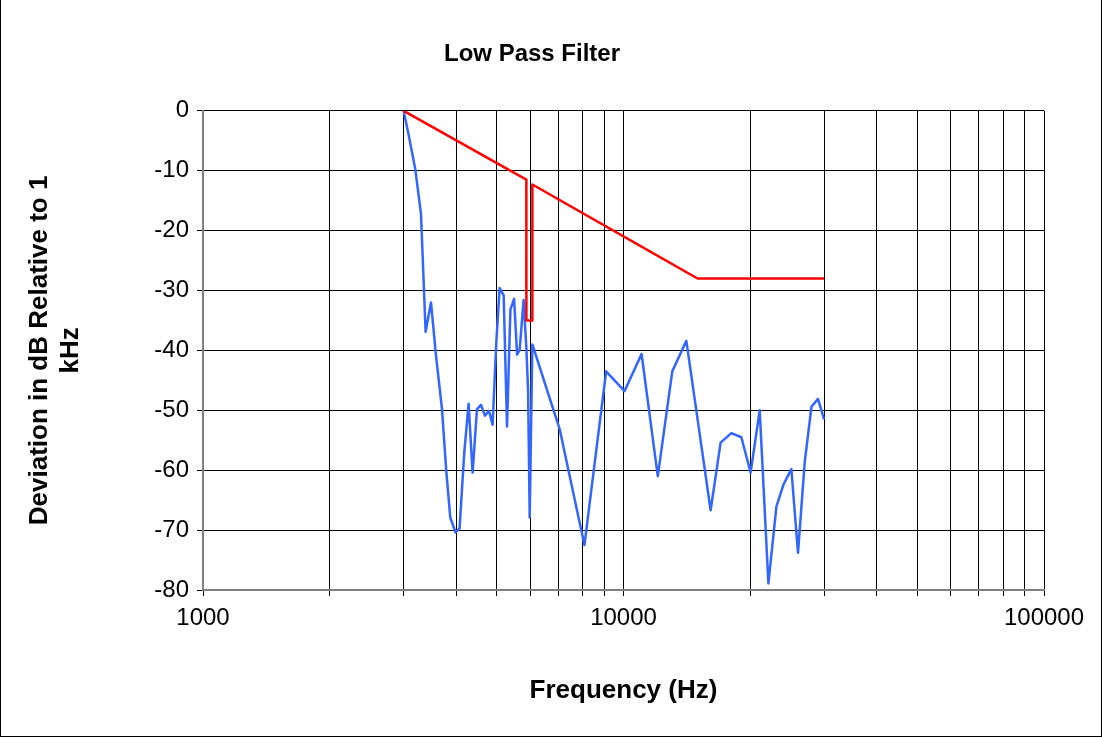  Describe the element at coordinates (171, 229) in the screenshot. I see `y-tick-label: -20` at that location.